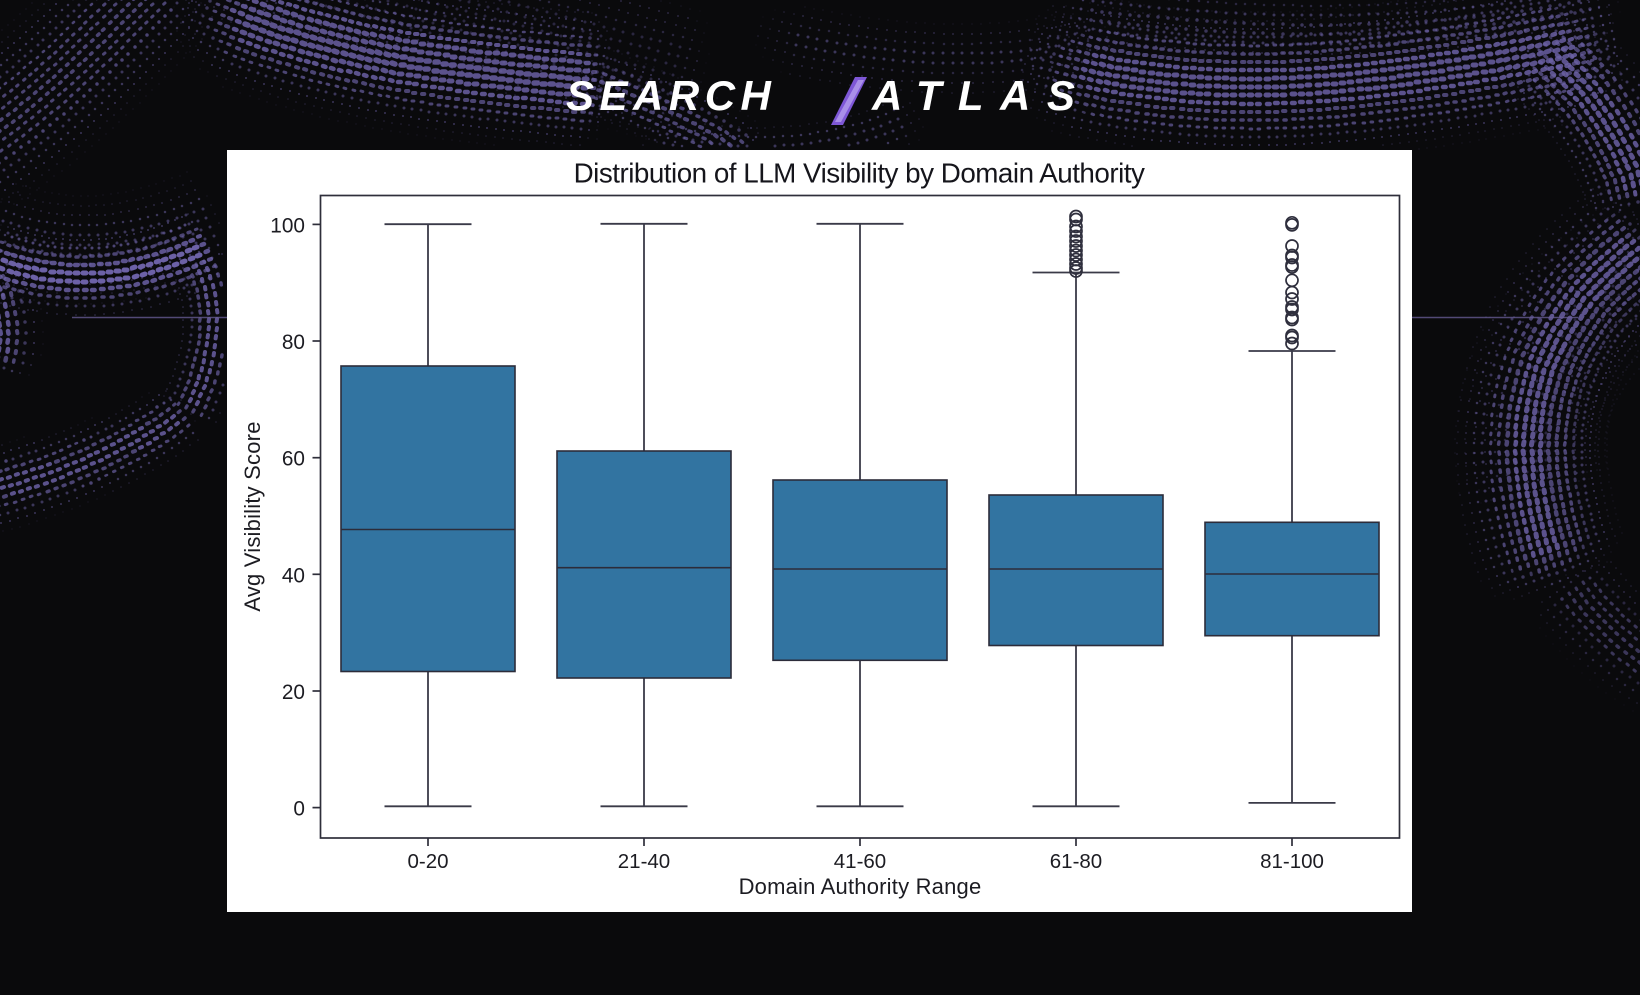 The image size is (1640, 995). Describe the element at coordinates (427, 861) in the screenshot. I see `svg-text: 0-20` at that location.